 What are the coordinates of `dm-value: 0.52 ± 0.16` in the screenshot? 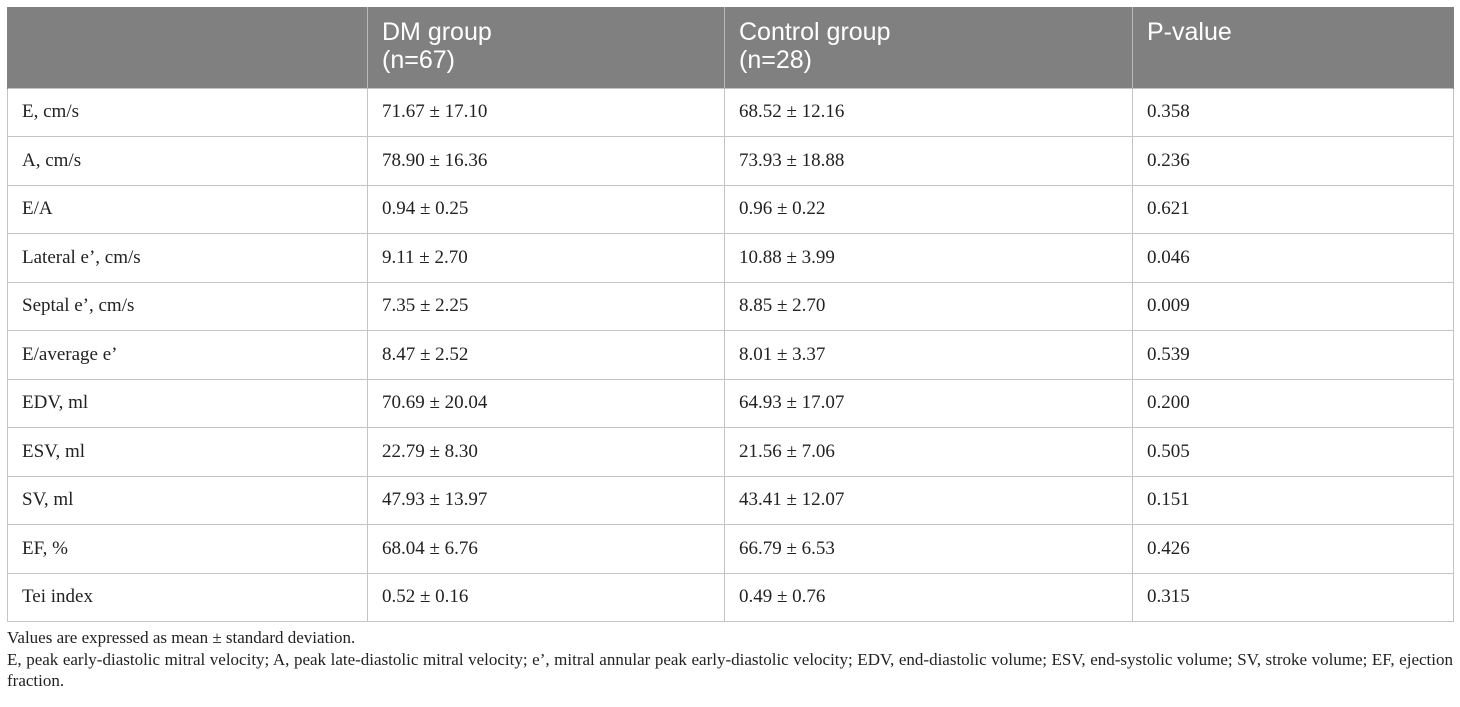 It's located at (546, 597).